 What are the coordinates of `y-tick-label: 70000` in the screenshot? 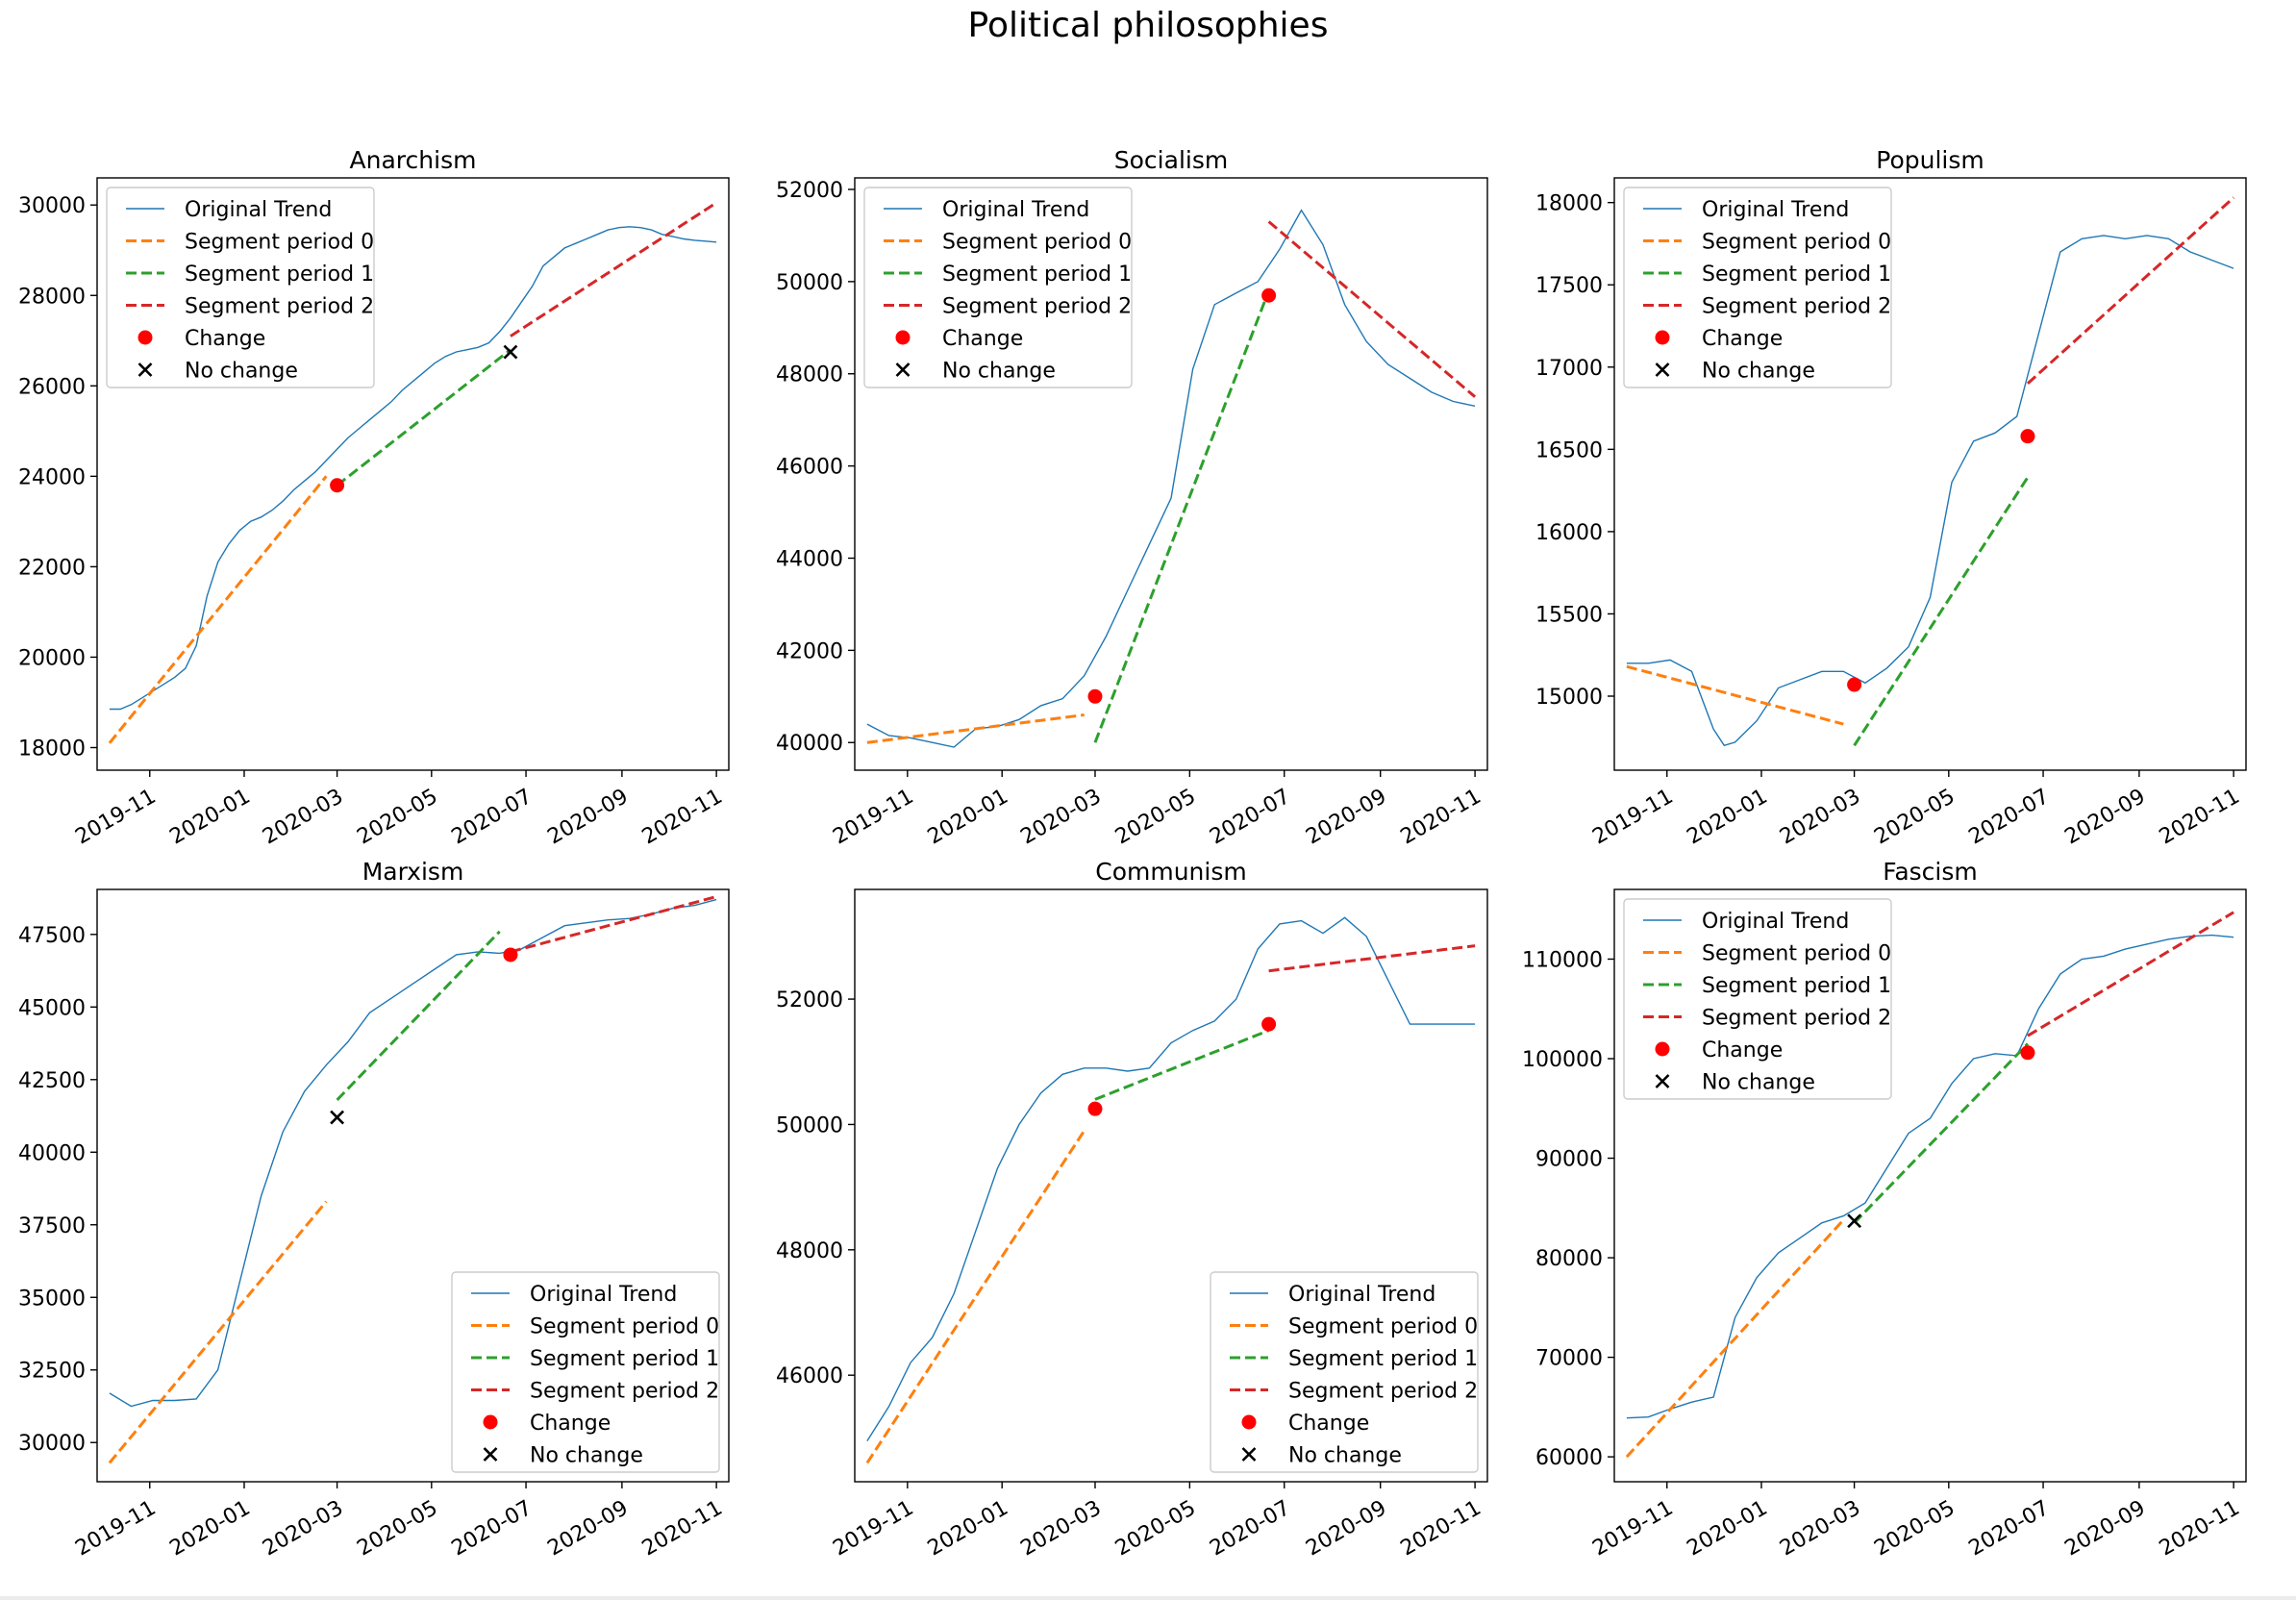 It's located at (1569, 1359).